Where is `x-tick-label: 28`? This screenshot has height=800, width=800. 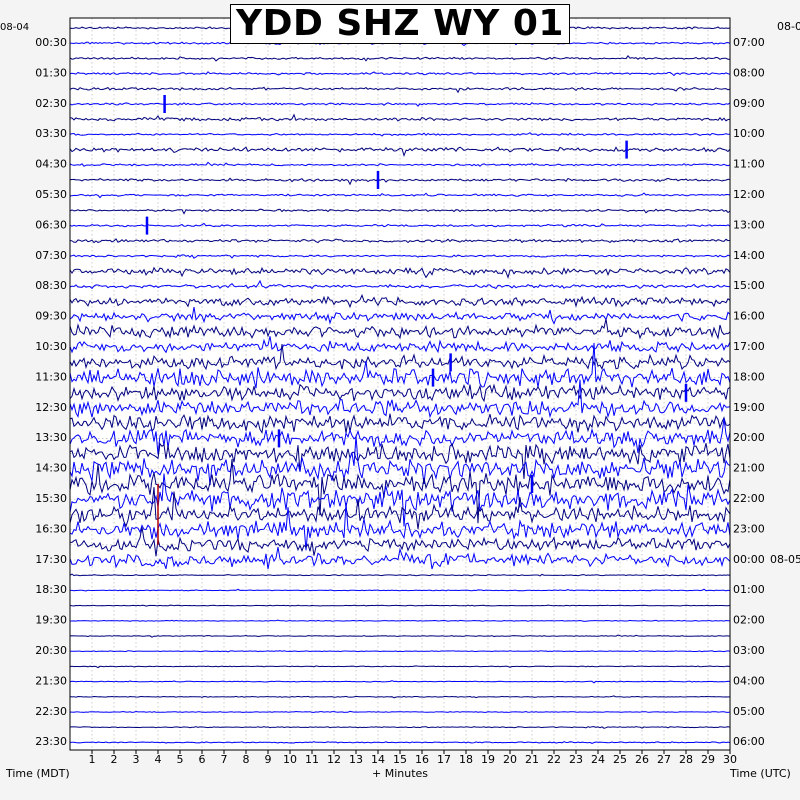 x-tick-label: 28 is located at coordinates (686, 759).